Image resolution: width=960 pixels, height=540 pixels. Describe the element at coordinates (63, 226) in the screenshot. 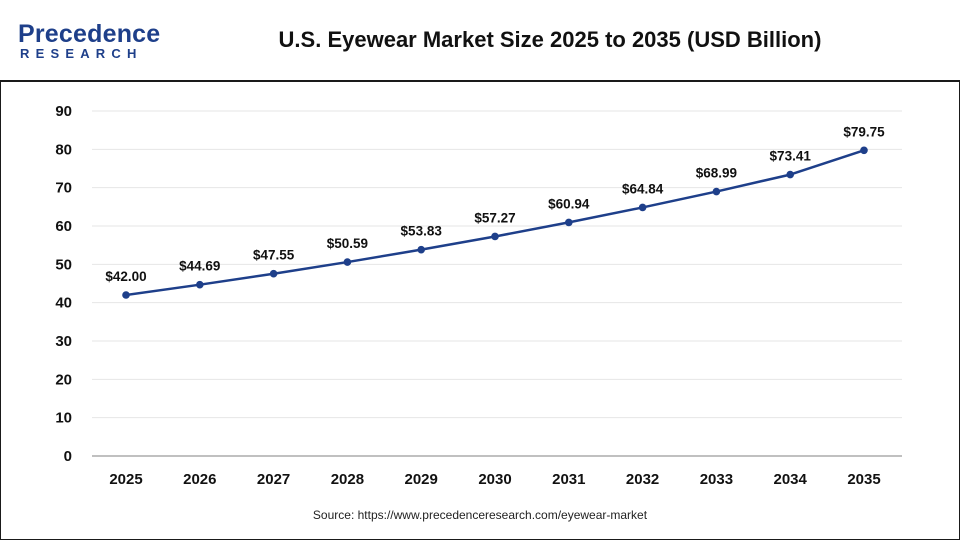

I see `y-tick-label: 60` at that location.